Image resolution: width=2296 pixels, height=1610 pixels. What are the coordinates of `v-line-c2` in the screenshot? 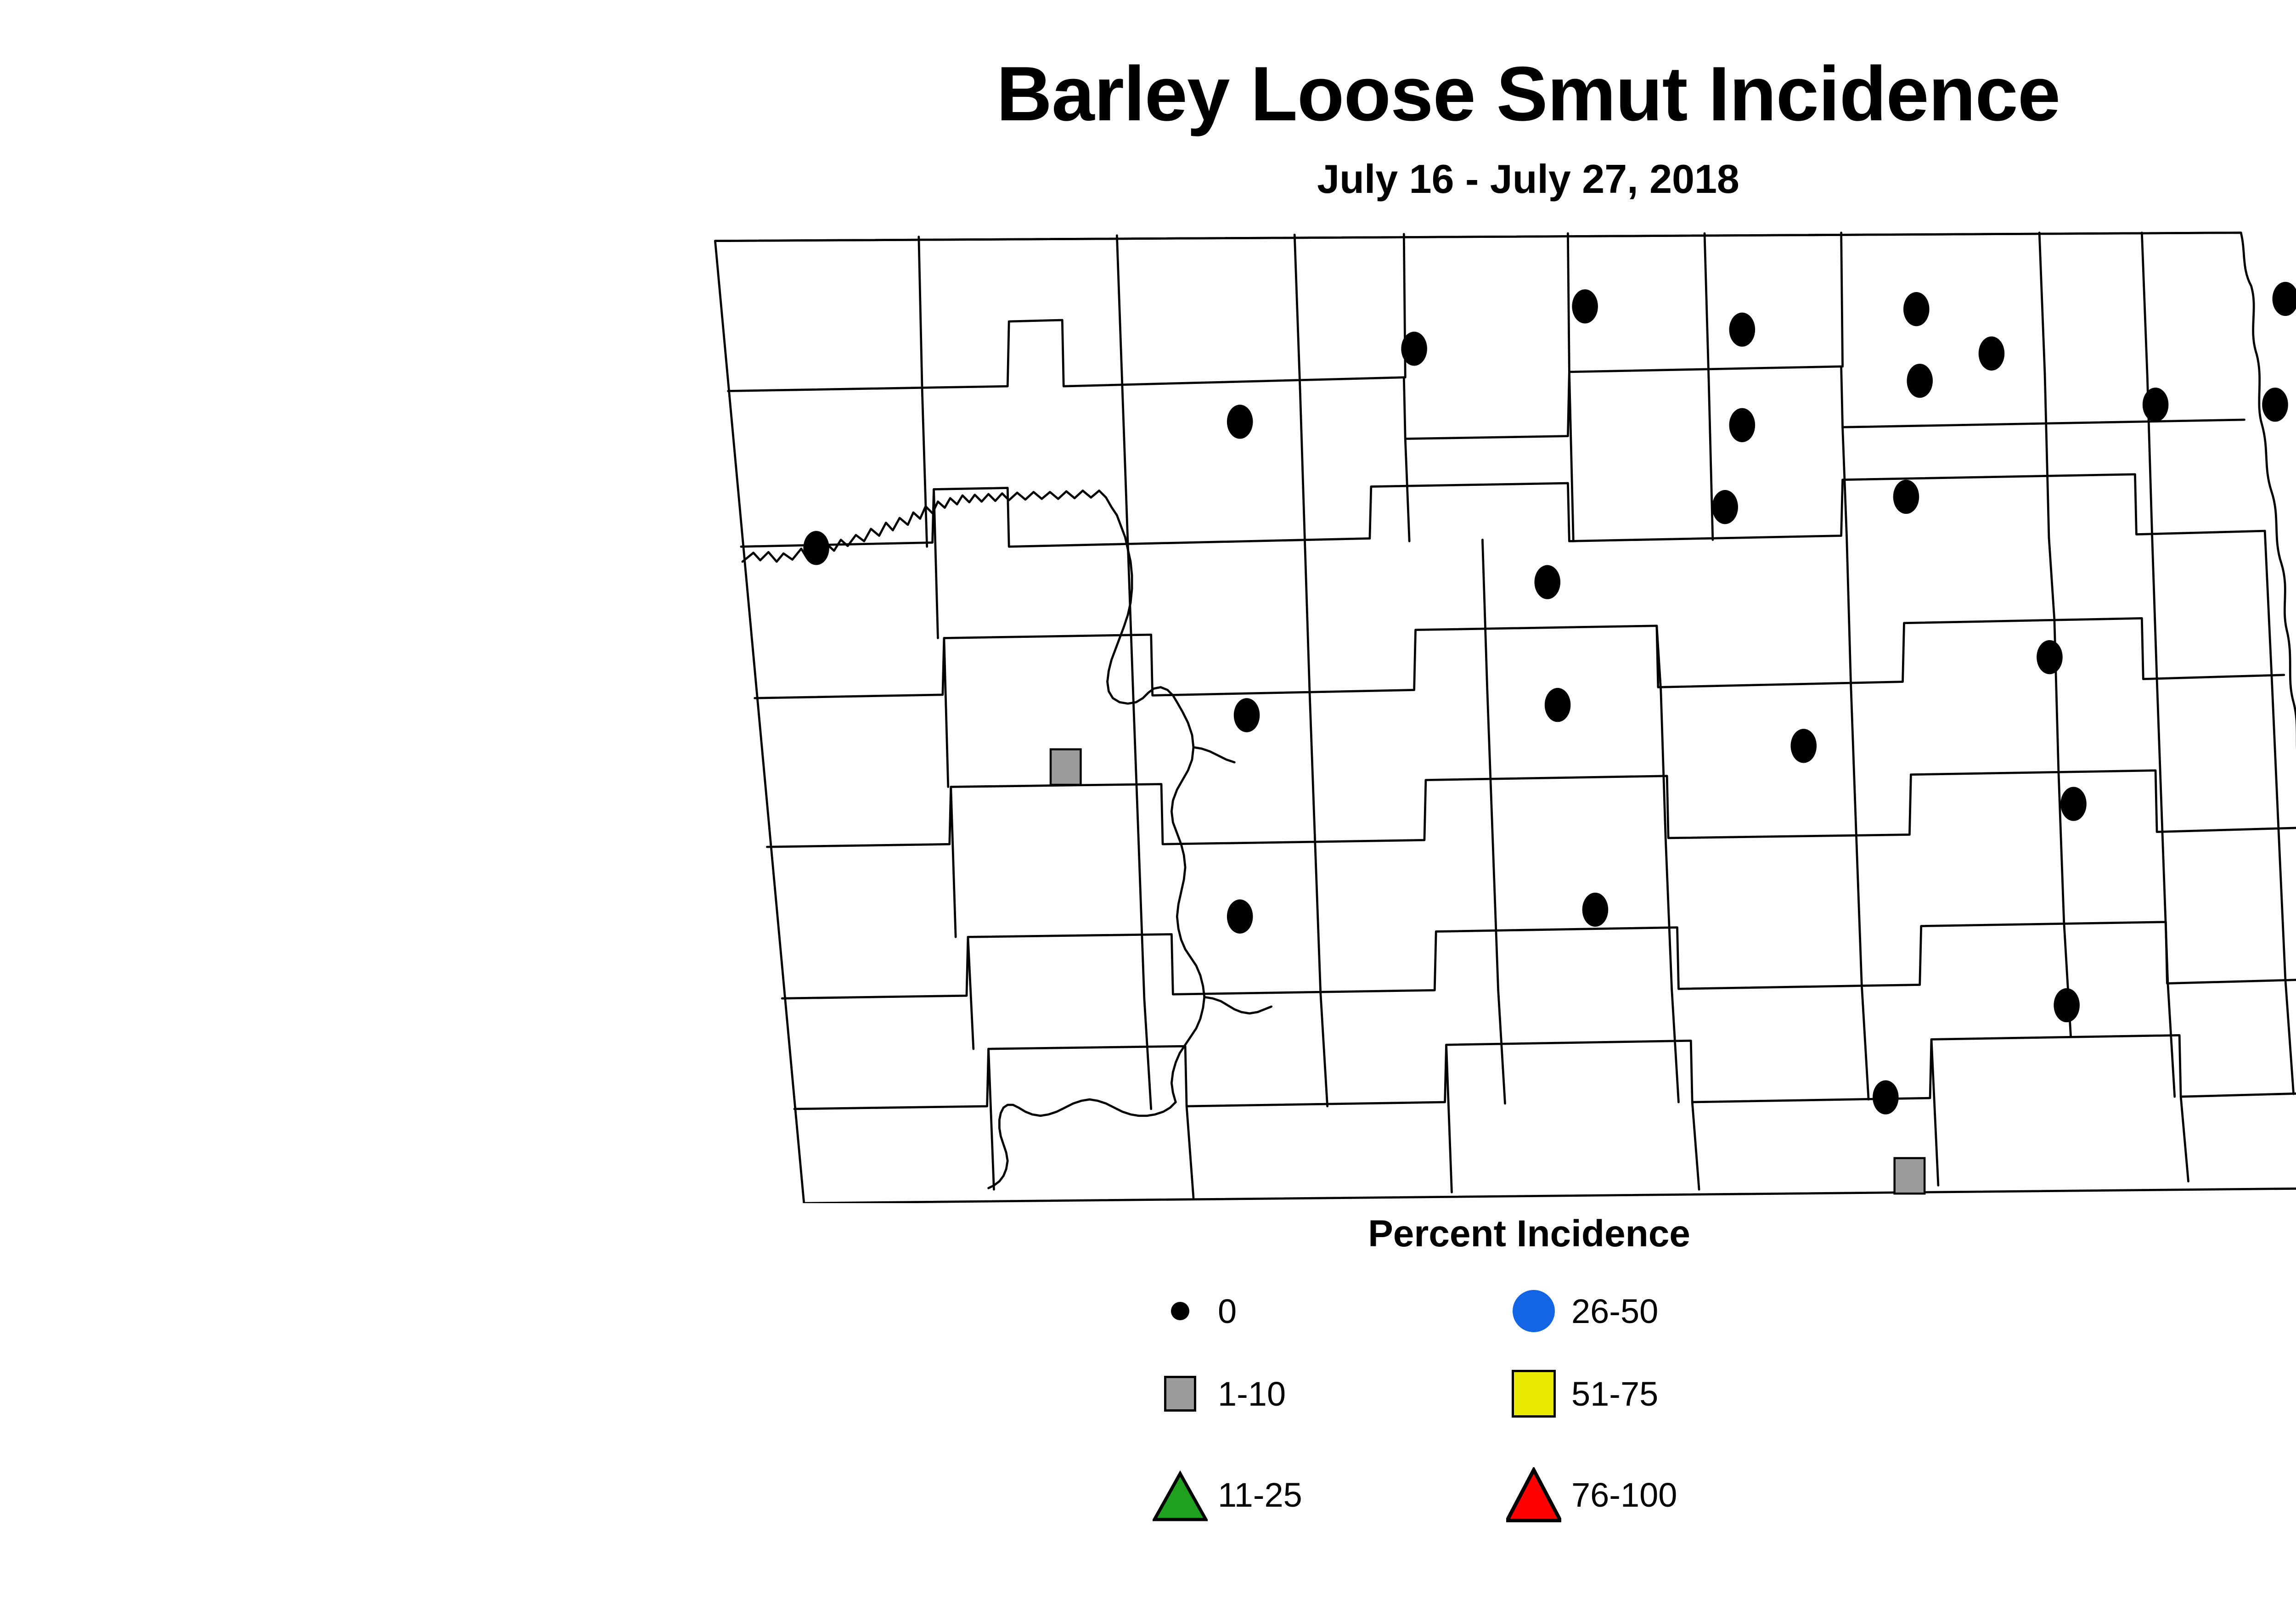 It's located at (1130, 621).